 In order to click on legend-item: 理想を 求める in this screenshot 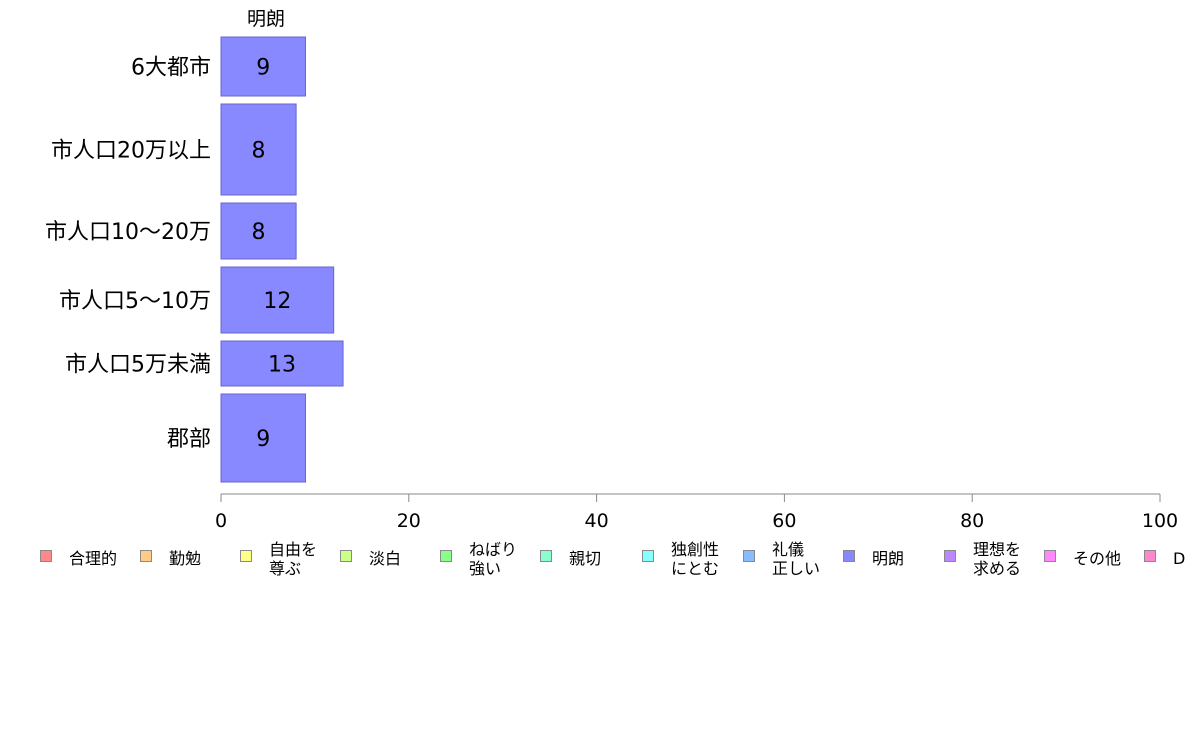, I will do `click(982, 559)`.